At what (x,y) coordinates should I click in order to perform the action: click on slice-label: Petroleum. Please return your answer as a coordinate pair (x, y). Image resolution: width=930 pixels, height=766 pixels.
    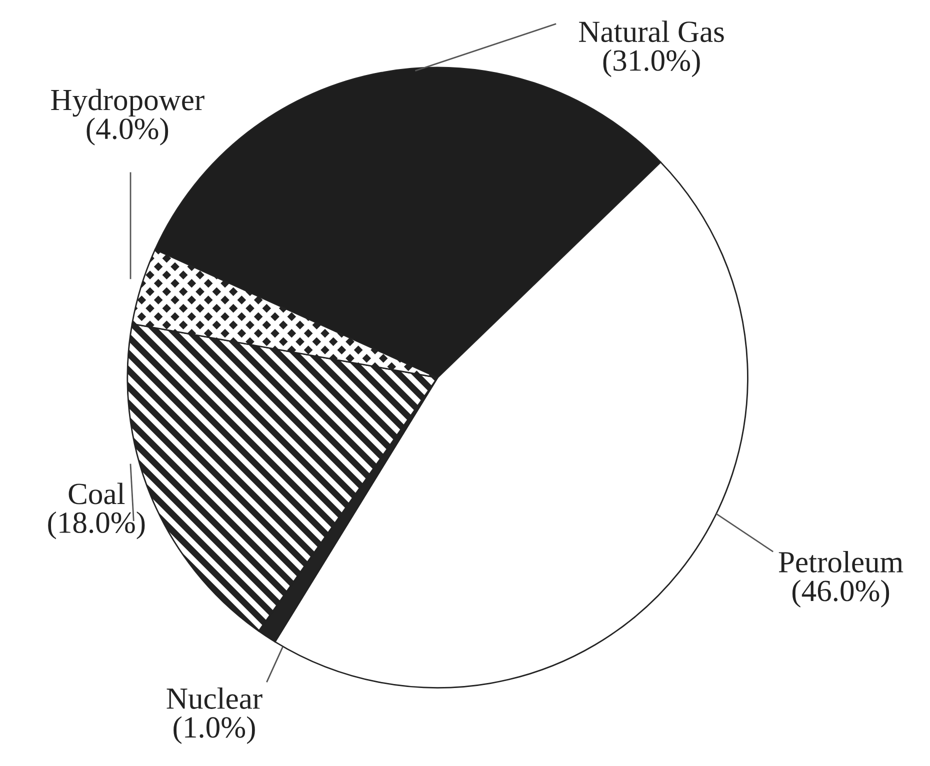
    Looking at the image, I should click on (841, 561).